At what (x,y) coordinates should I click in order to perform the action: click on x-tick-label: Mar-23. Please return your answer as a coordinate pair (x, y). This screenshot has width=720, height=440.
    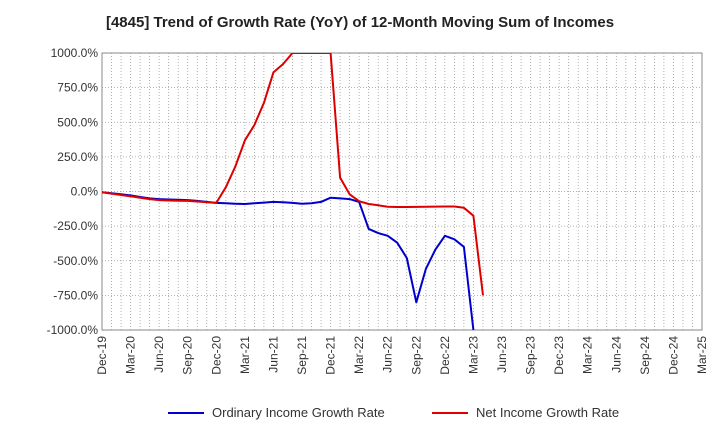
    Looking at the image, I should click on (473, 355).